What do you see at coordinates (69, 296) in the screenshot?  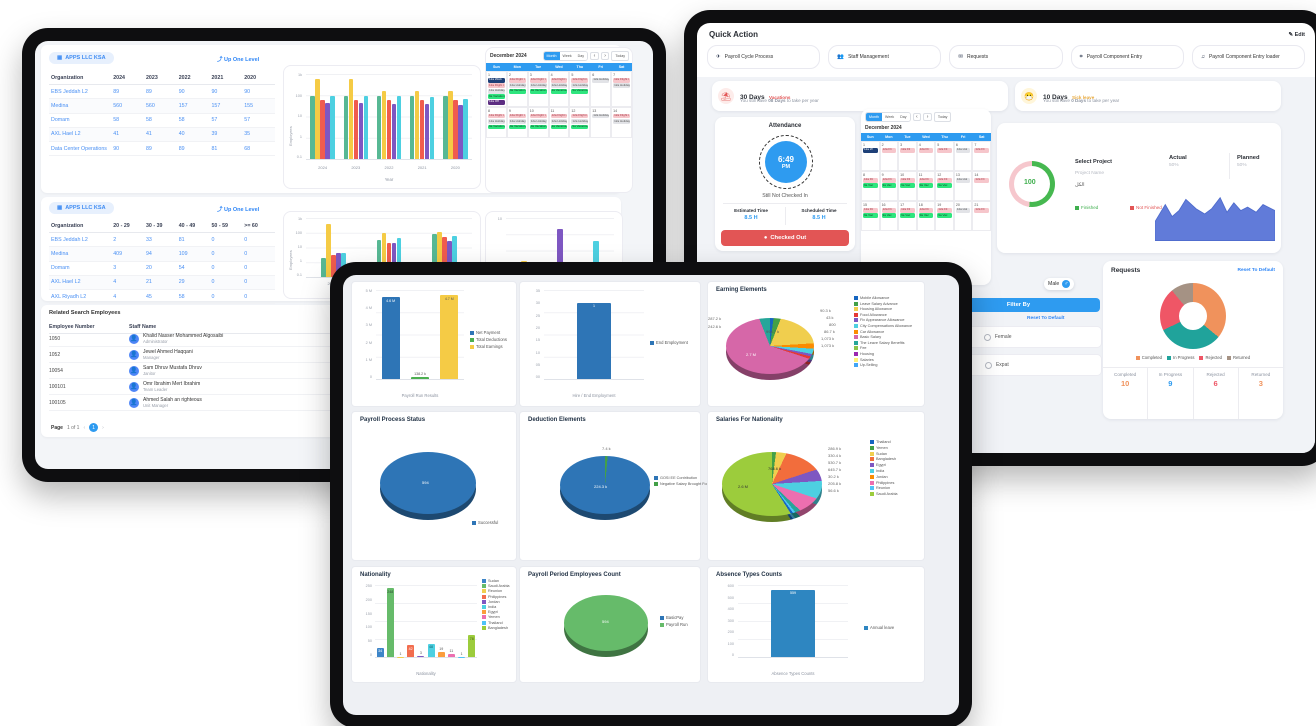 I see `org-link: AXL Riyadh L2` at bounding box center [69, 296].